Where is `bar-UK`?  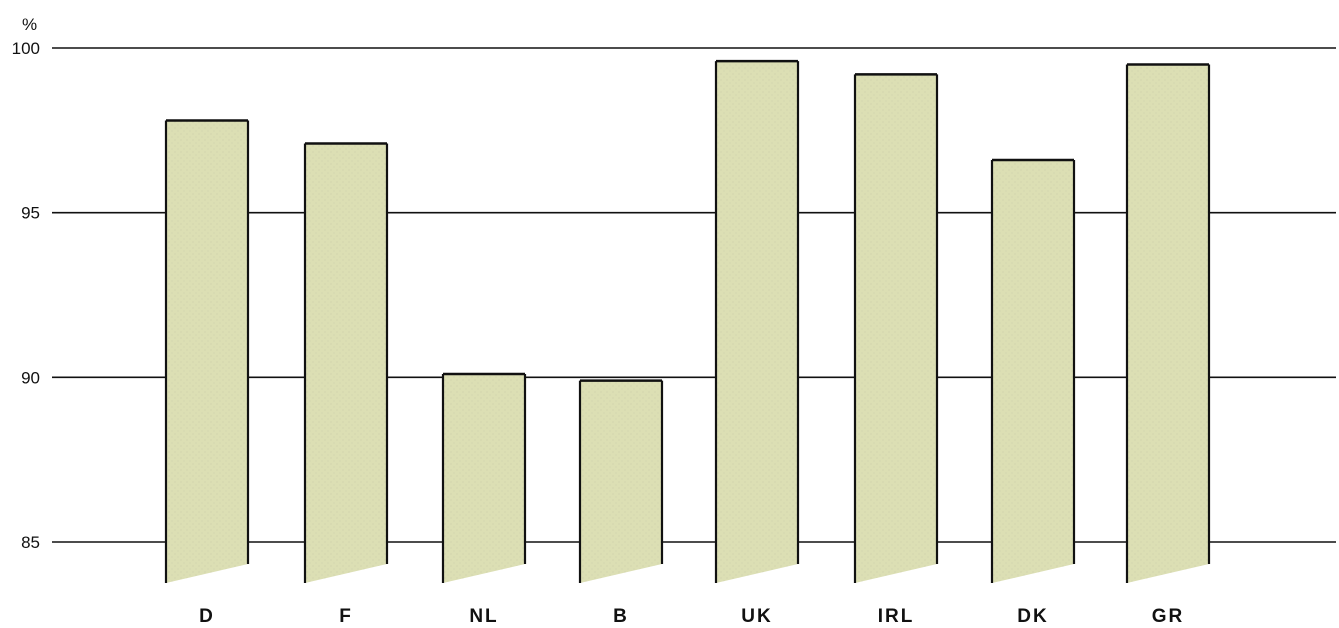 bar-UK is located at coordinates (757, 321).